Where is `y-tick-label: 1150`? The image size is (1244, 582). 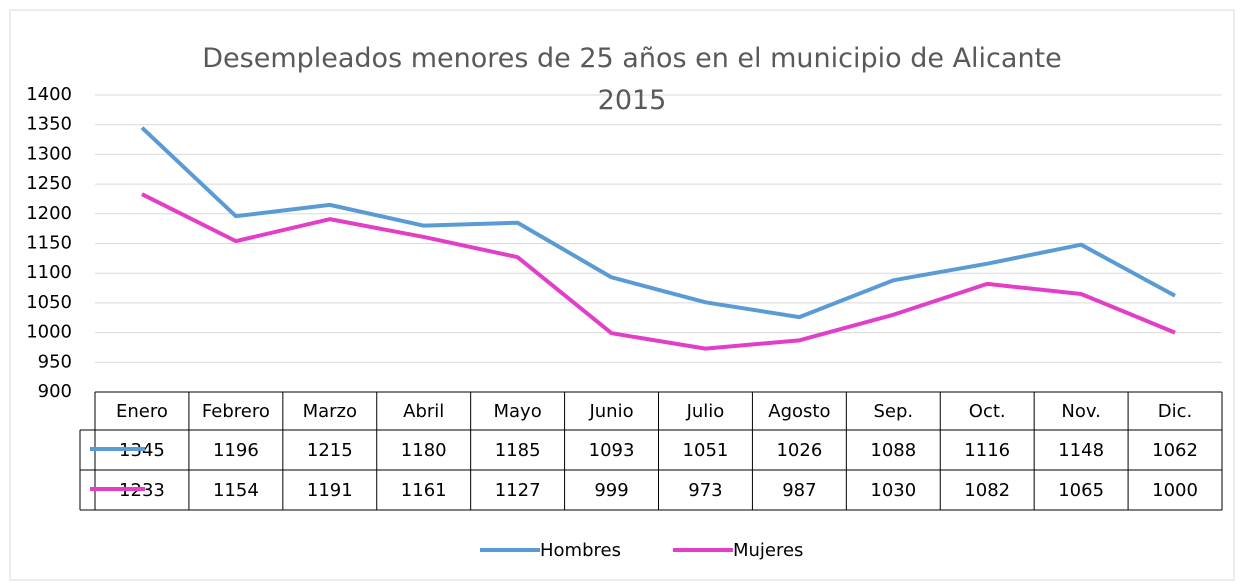
y-tick-label: 1150 is located at coordinates (49, 243).